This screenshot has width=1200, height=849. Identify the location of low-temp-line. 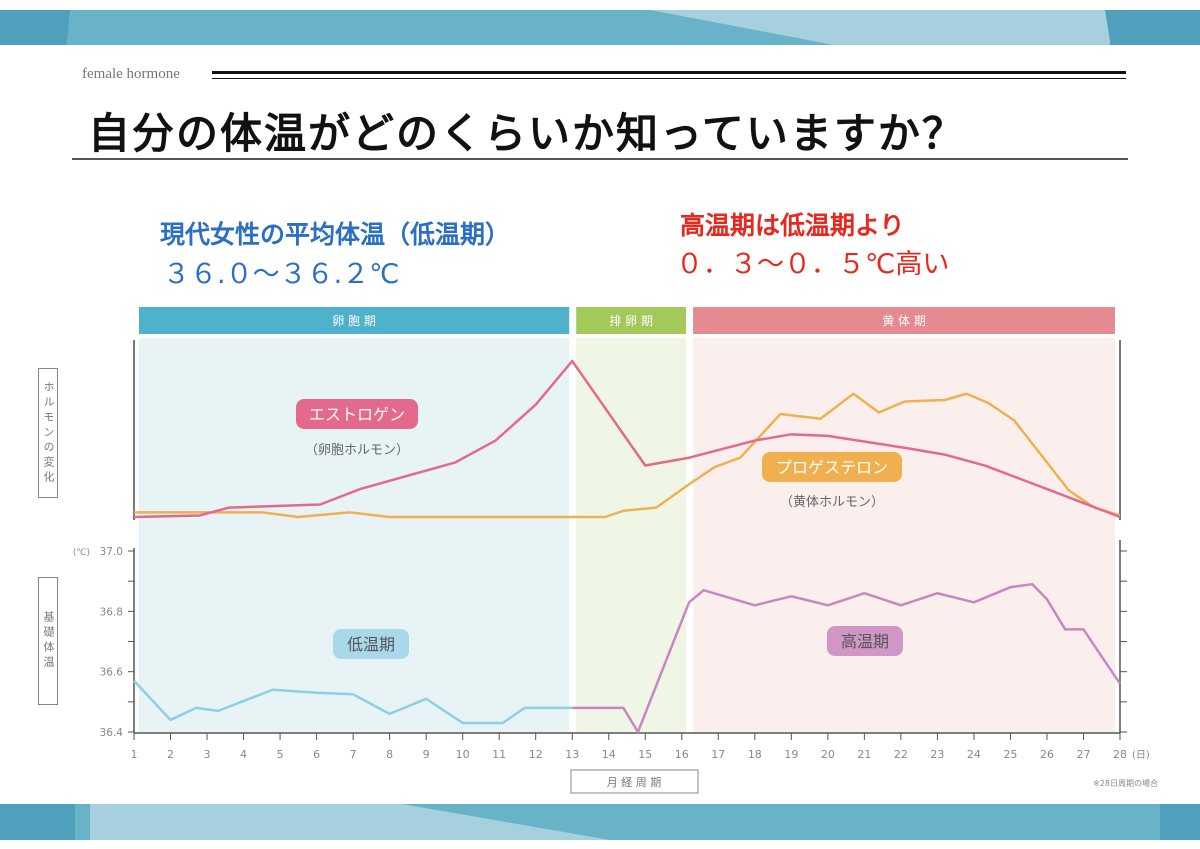
(353, 702).